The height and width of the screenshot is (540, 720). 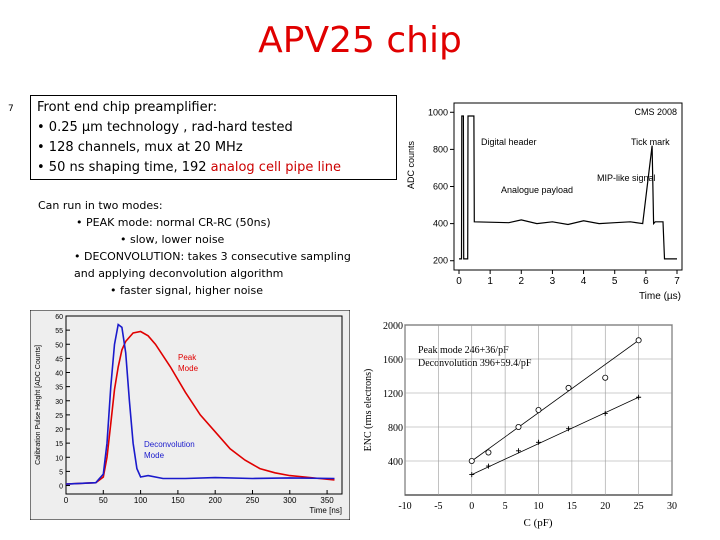 What do you see at coordinates (650, 142) in the screenshot?
I see `chart1-annotation-tick-mark: Tick mark` at bounding box center [650, 142].